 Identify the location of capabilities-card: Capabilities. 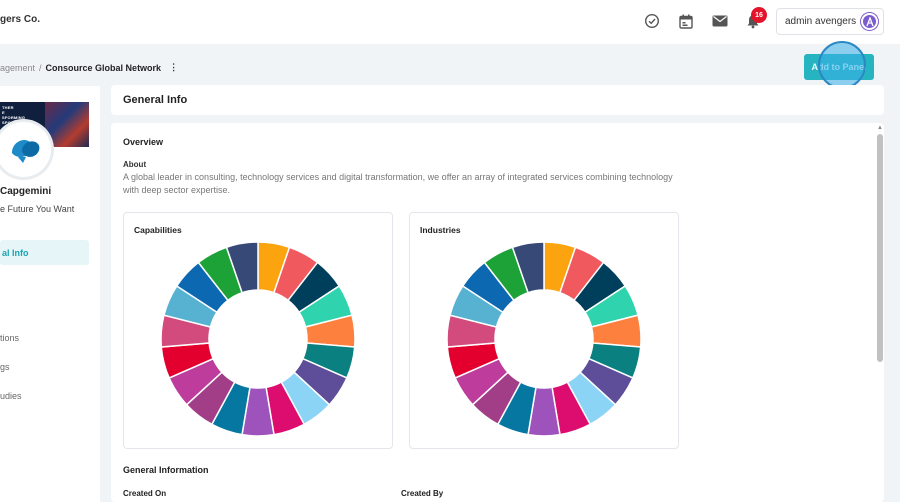
(258, 330).